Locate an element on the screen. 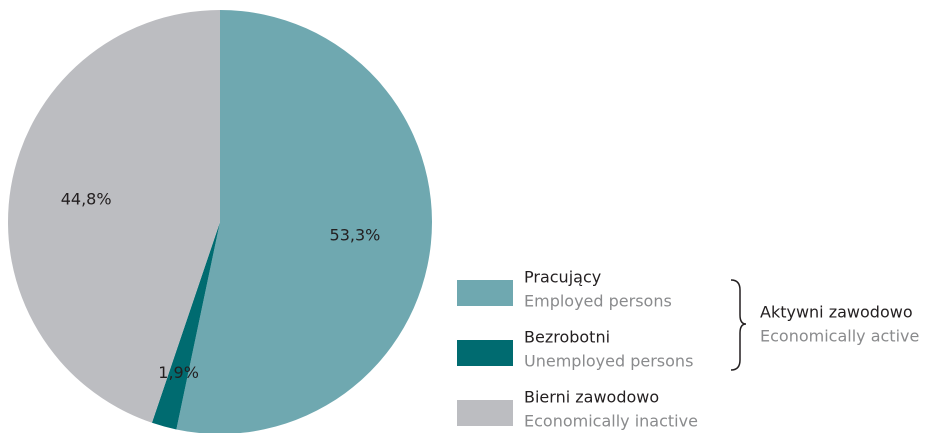 This screenshot has height=433, width=938. pie-slice is located at coordinates (185, 326).